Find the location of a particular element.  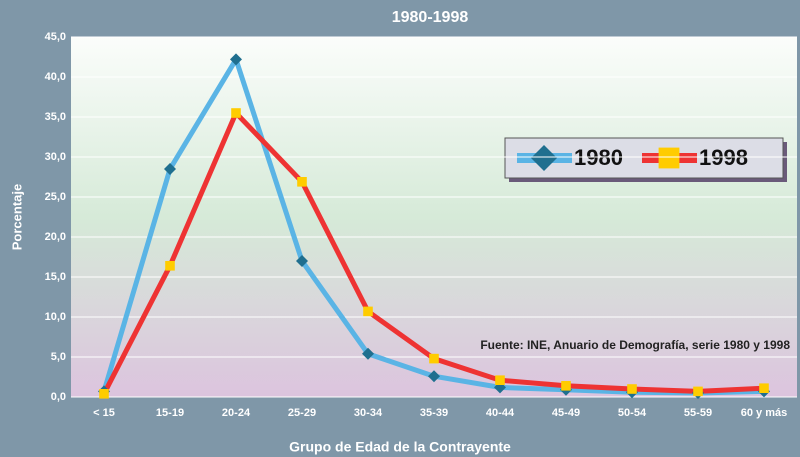

x-tick-label: 45-49 is located at coordinates (566, 413).